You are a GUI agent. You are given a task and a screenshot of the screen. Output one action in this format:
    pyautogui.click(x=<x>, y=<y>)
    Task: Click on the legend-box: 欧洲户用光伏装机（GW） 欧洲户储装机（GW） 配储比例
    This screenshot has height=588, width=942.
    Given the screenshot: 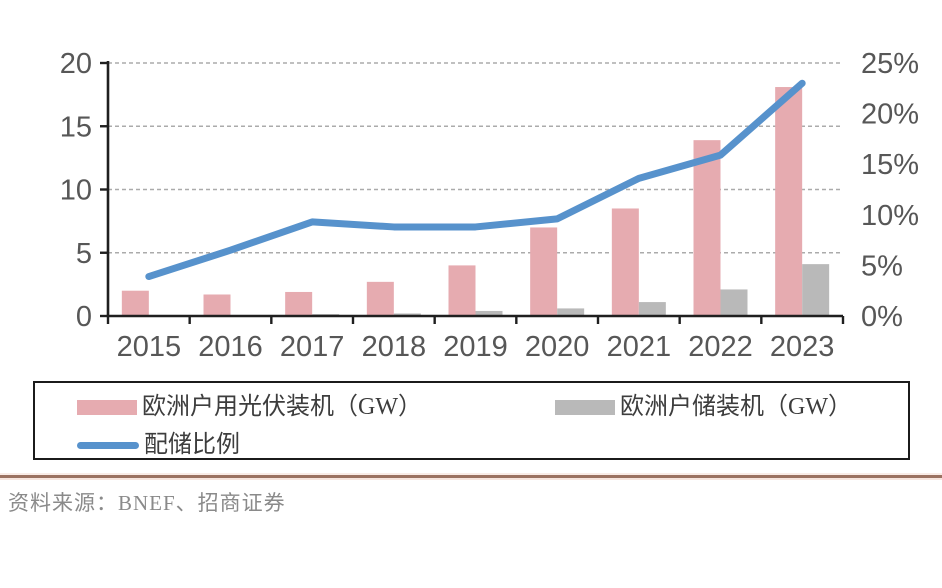 What is the action you would take?
    pyautogui.click(x=471, y=420)
    